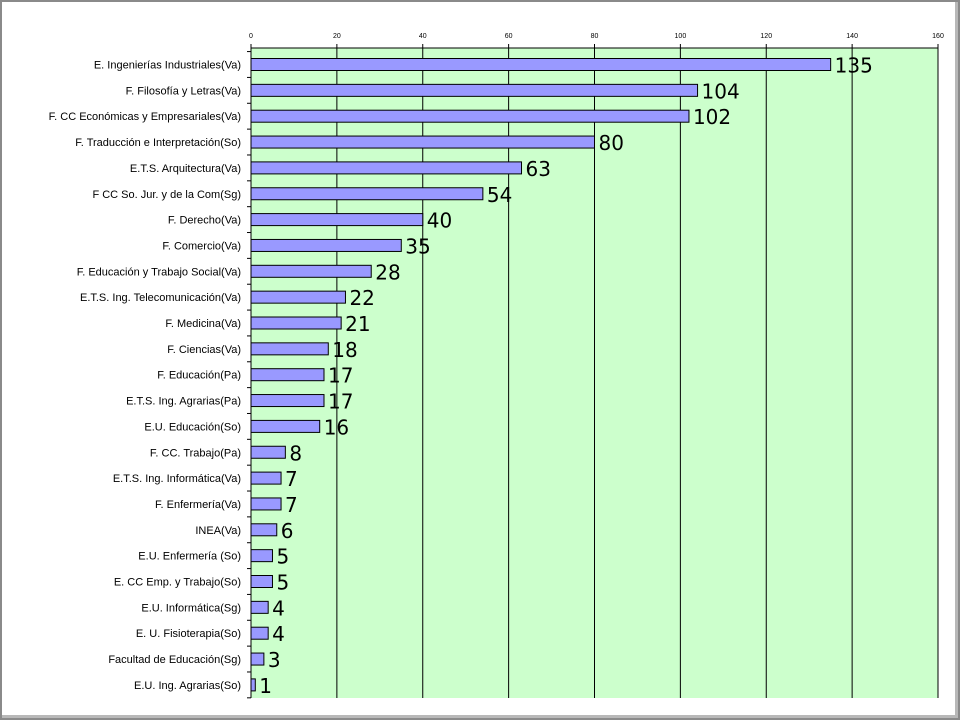 This screenshot has height=722, width=960. What do you see at coordinates (387, 272) in the screenshot?
I see `data-label: 28` at bounding box center [387, 272].